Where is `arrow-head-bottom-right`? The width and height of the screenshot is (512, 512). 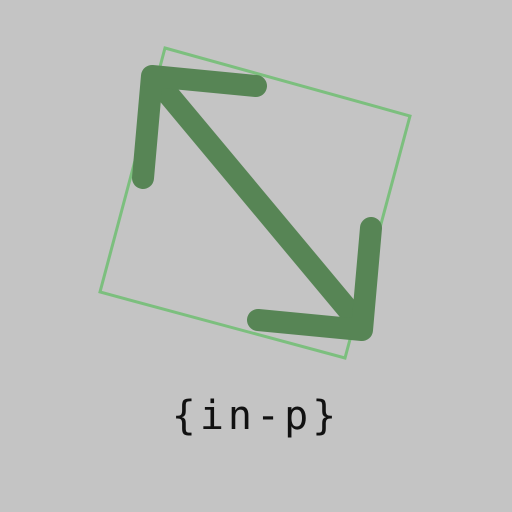 arrow-head-bottom-right is located at coordinates (314, 279).